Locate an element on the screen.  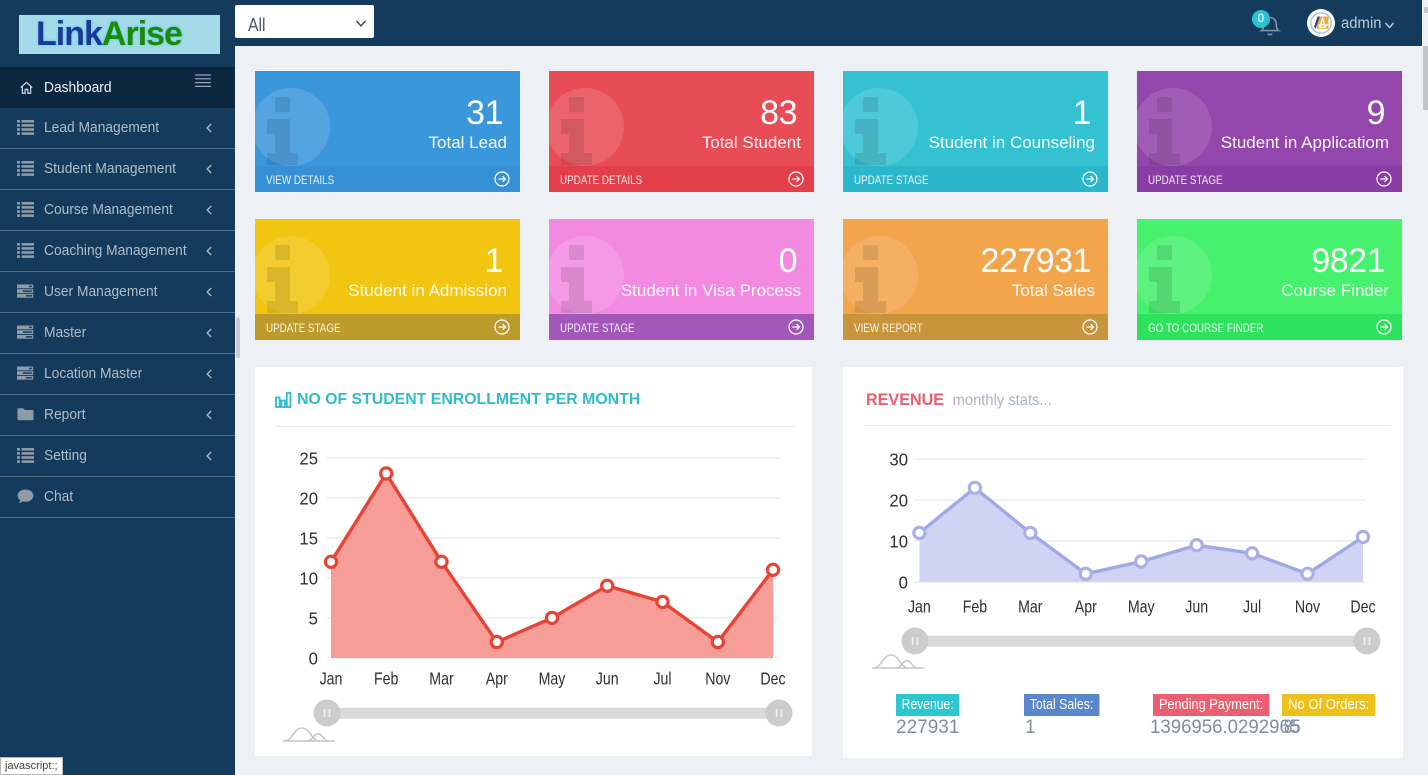
svg-text: 25 is located at coordinates (308, 458).